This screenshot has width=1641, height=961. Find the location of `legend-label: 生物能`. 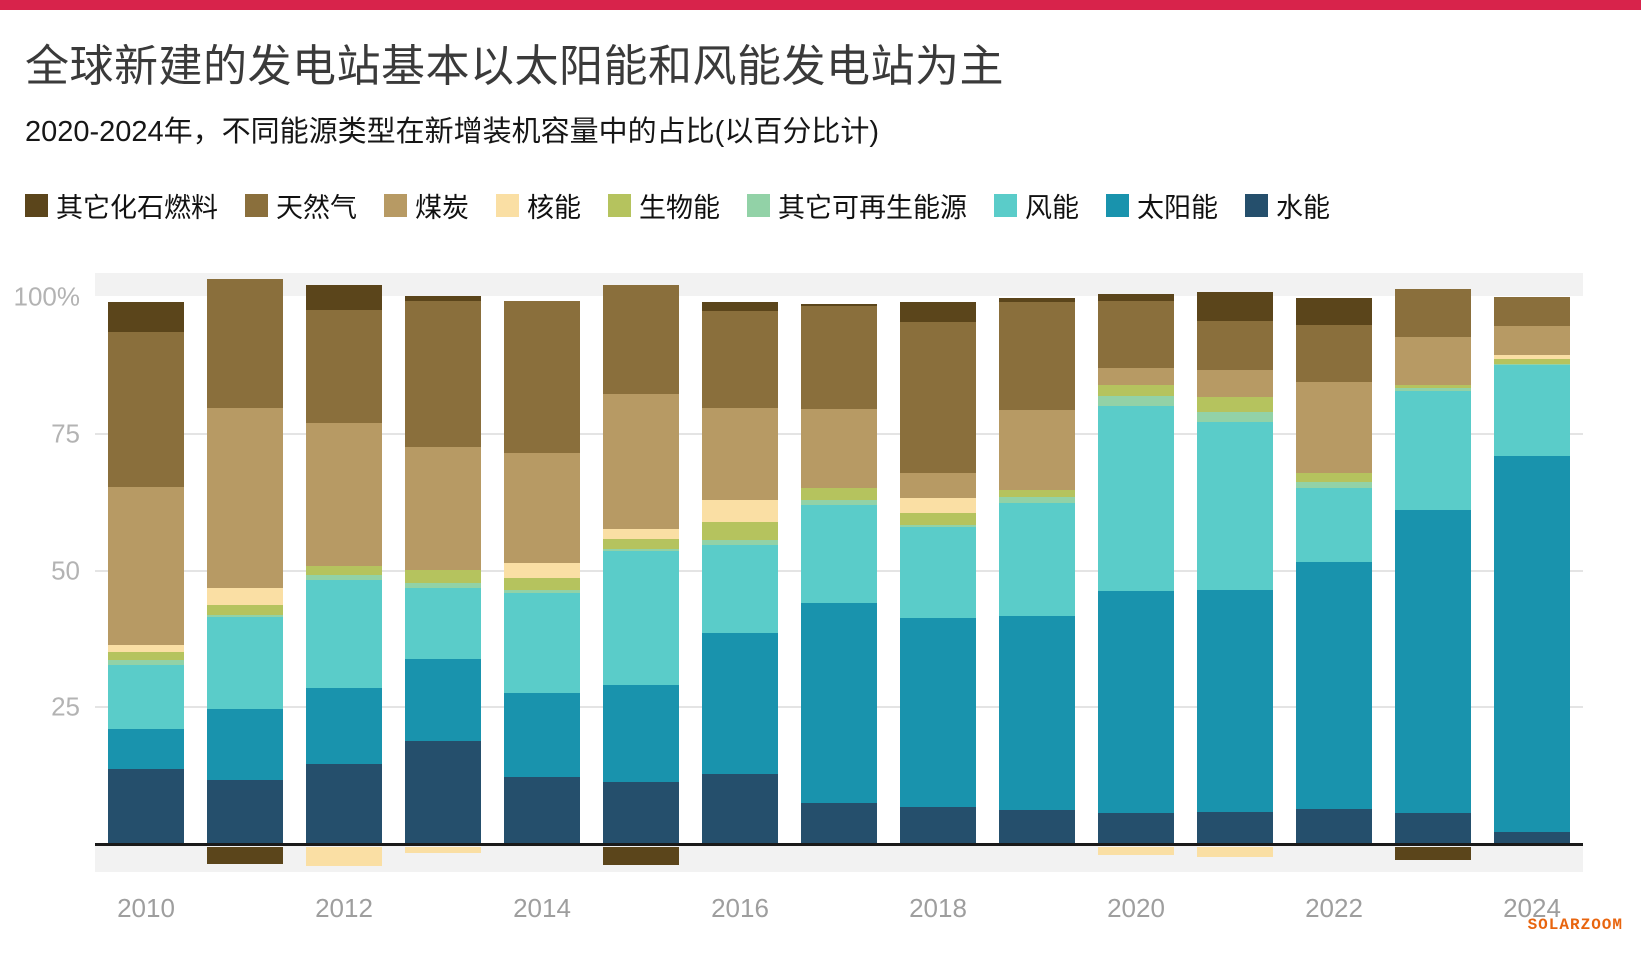

legend-label: 生物能 is located at coordinates (679, 208).